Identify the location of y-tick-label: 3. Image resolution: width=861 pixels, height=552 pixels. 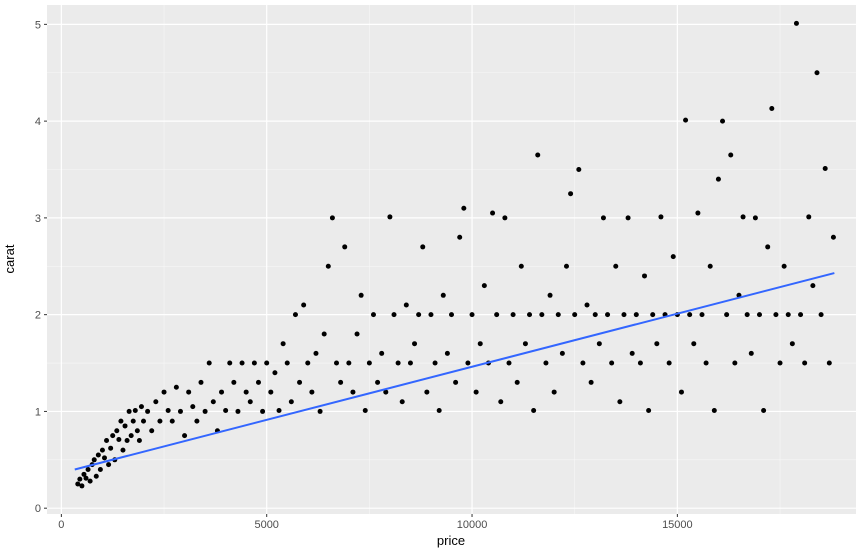
(38, 219).